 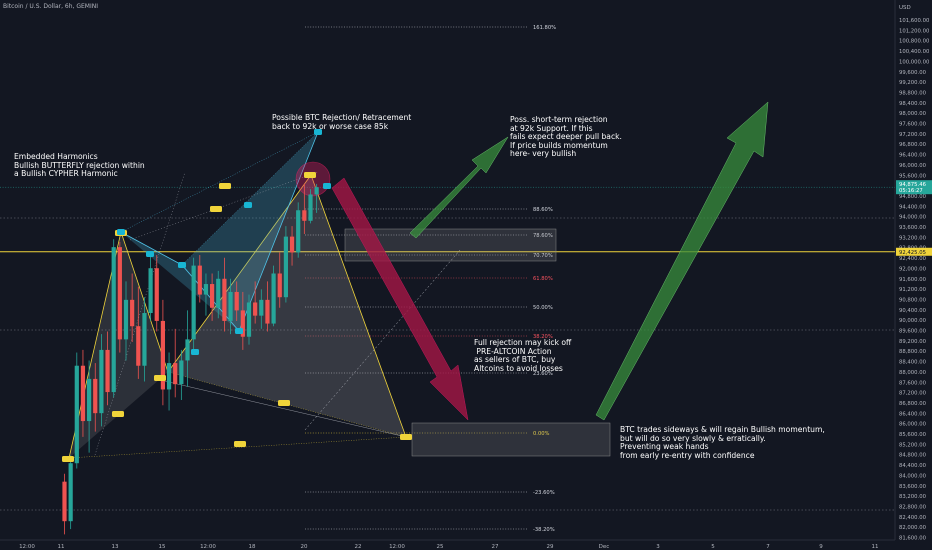 I want to click on price-tick-label: 88,800.00, so click(x=913, y=352).